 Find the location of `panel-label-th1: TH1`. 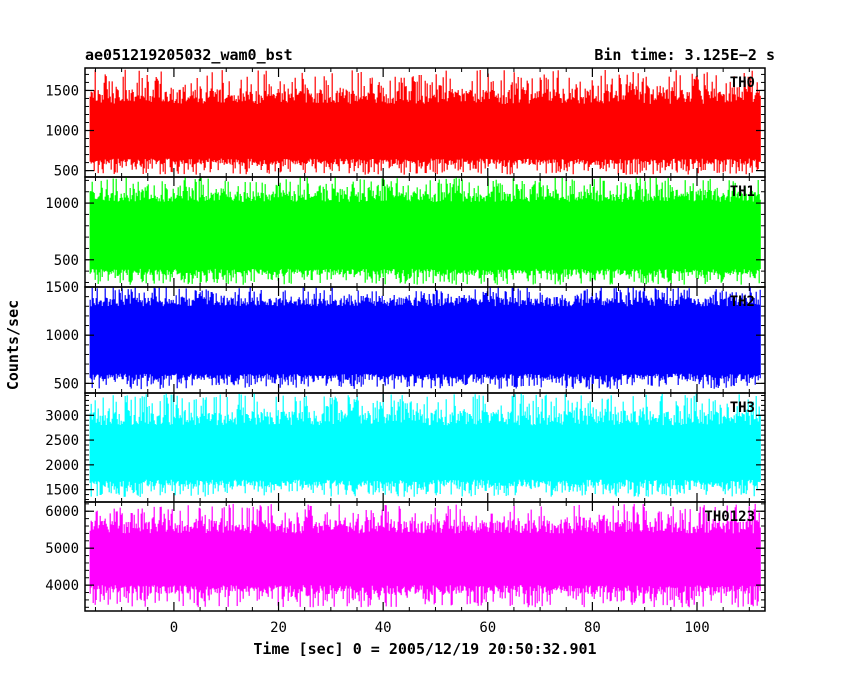

panel-label-th1: TH1 is located at coordinates (742, 192).